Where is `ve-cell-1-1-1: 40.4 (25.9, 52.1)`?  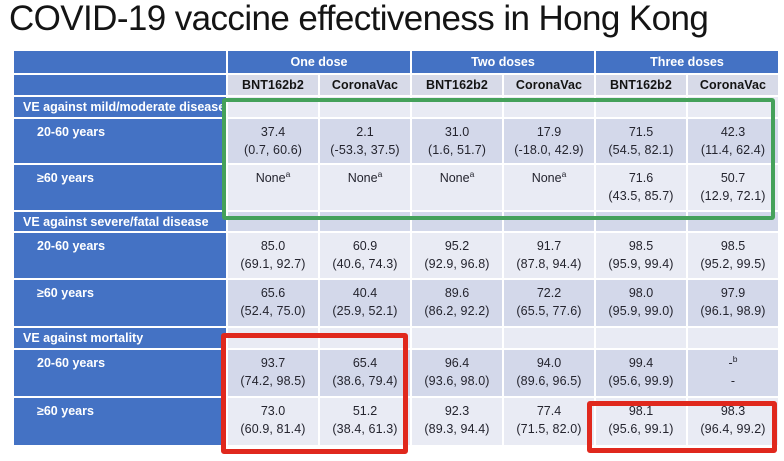 ve-cell-1-1-1: 40.4 (25.9, 52.1) is located at coordinates (365, 303).